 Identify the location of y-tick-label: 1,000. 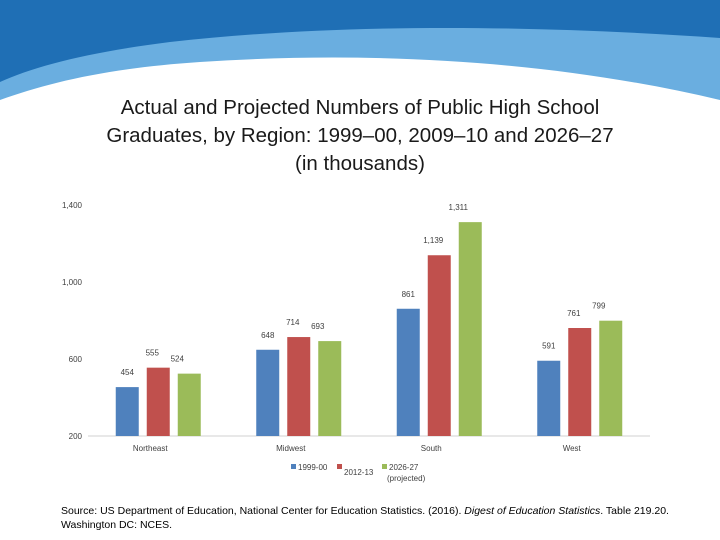
(72, 282).